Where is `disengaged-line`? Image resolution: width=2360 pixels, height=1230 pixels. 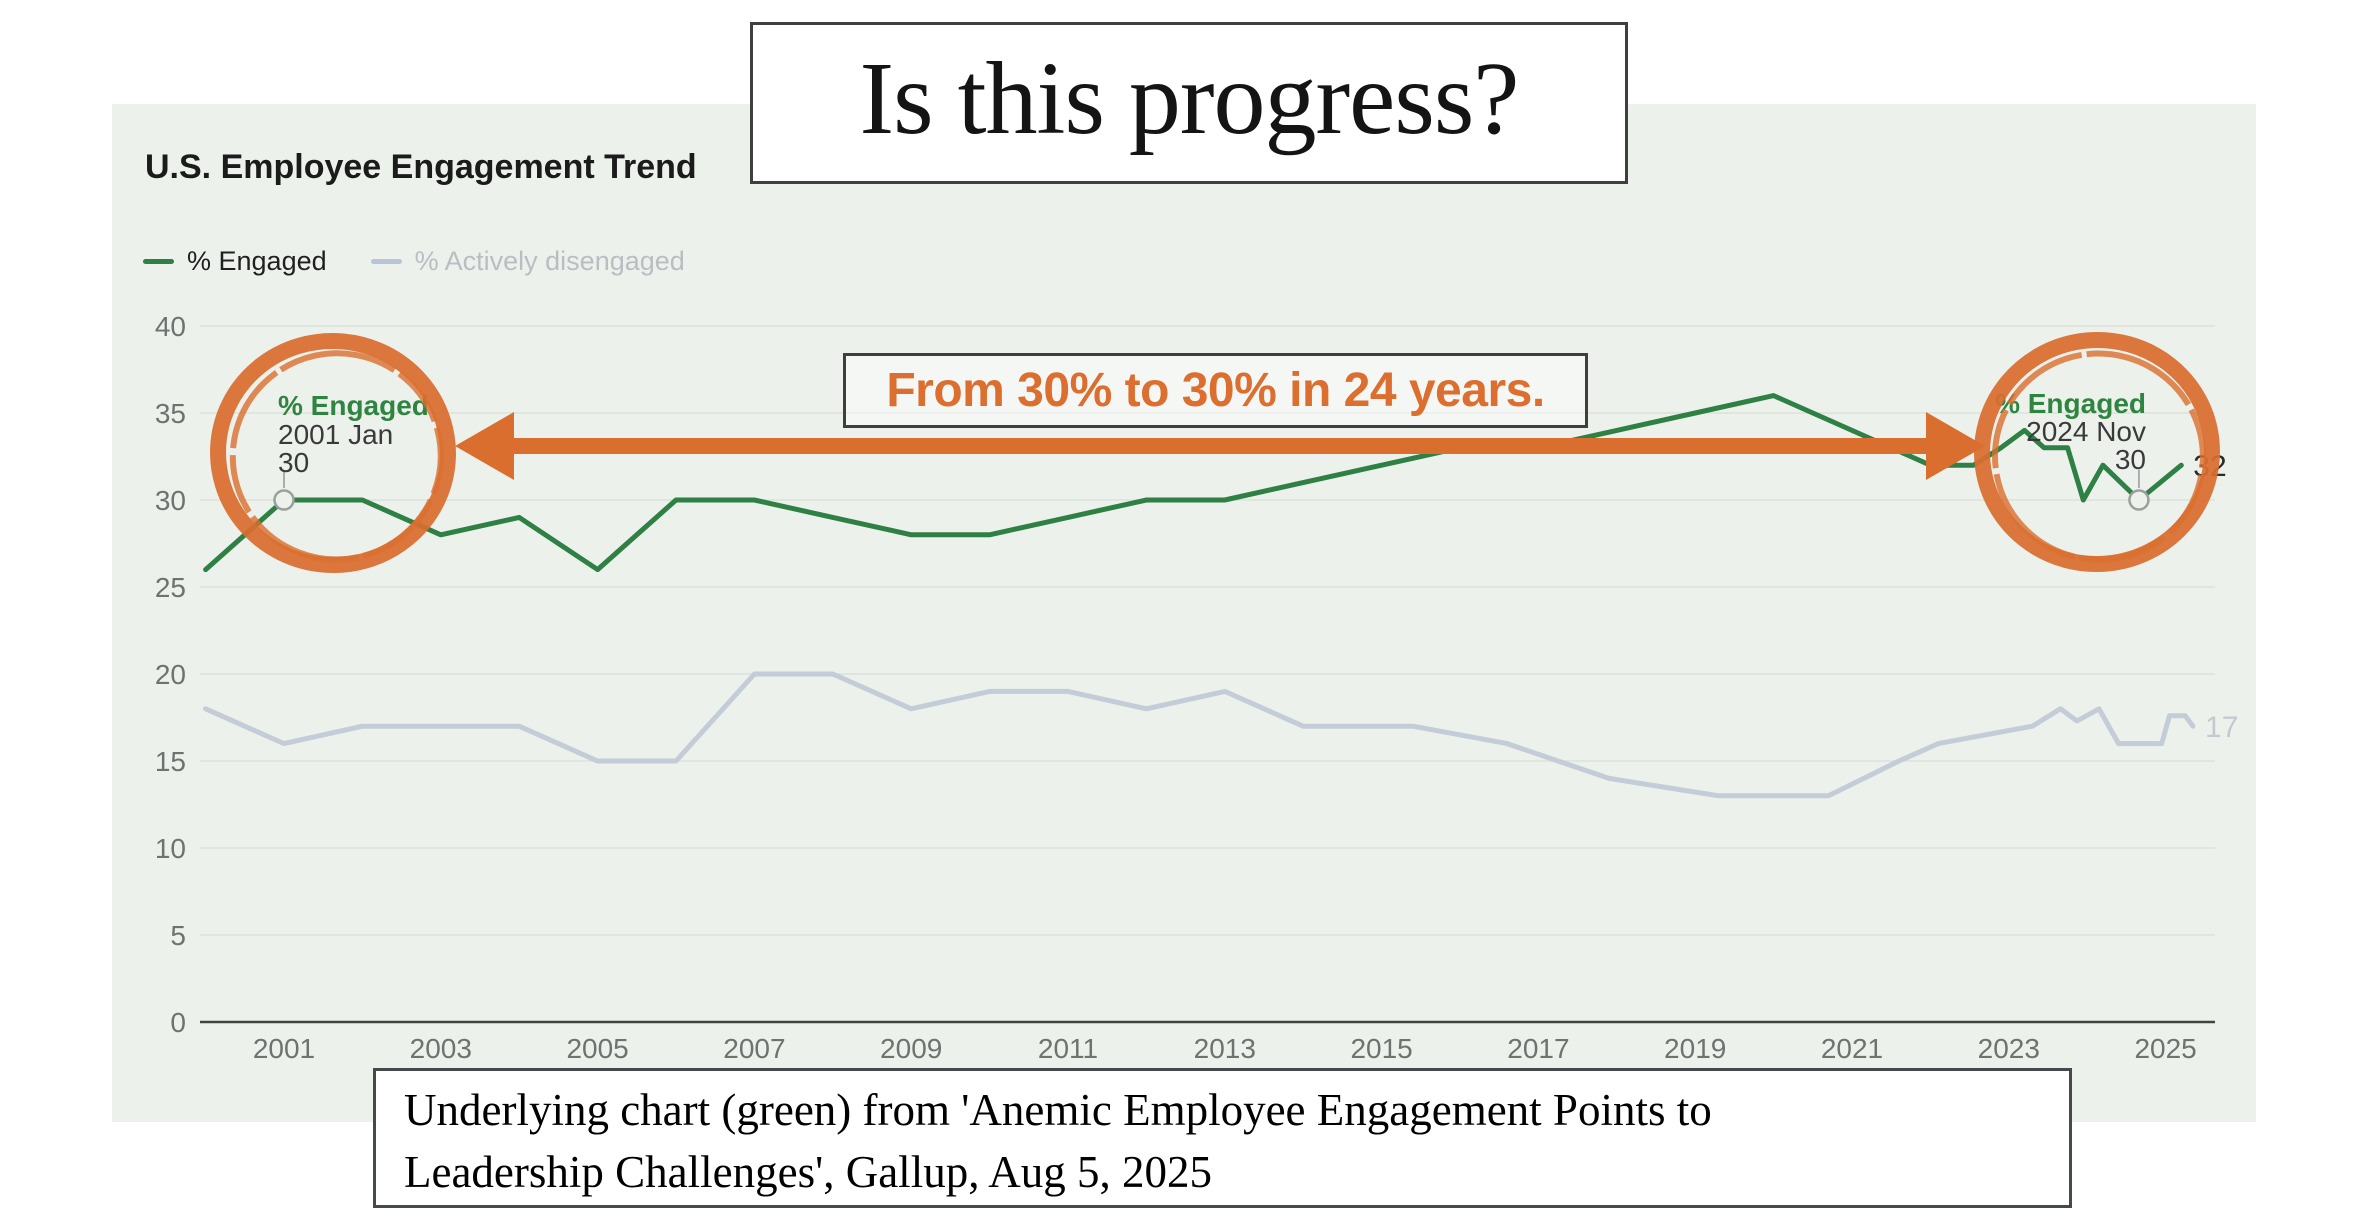
disengaged-line is located at coordinates (1199, 735).